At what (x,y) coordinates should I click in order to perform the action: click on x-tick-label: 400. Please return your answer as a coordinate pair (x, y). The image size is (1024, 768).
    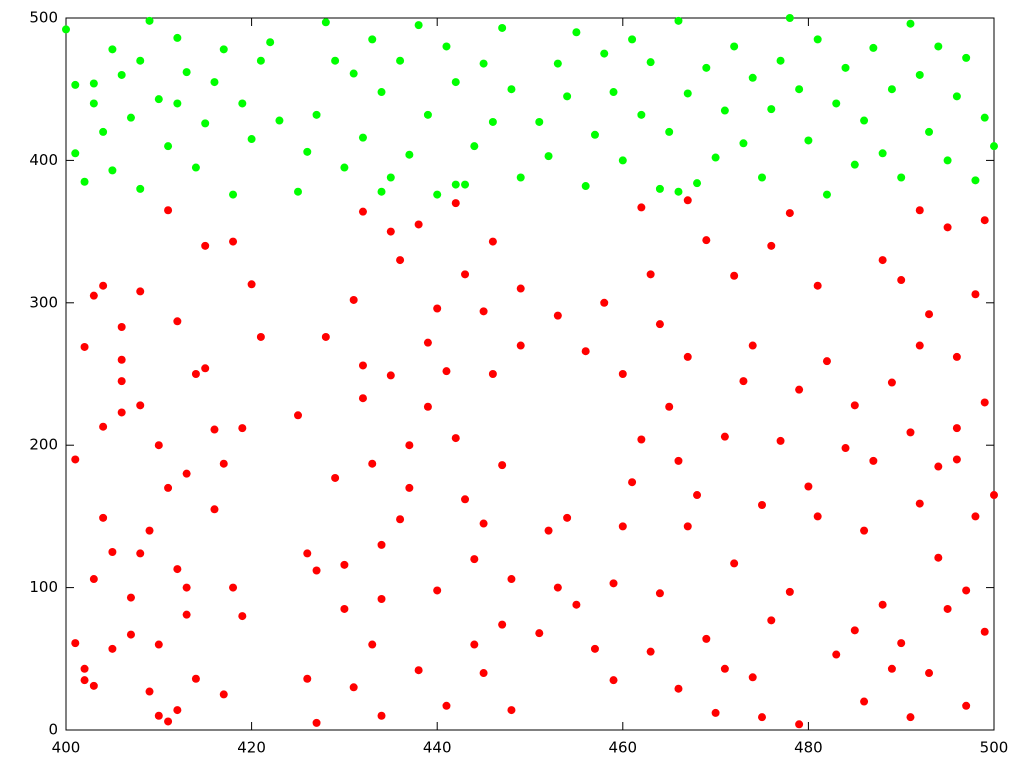
    Looking at the image, I should click on (66, 748).